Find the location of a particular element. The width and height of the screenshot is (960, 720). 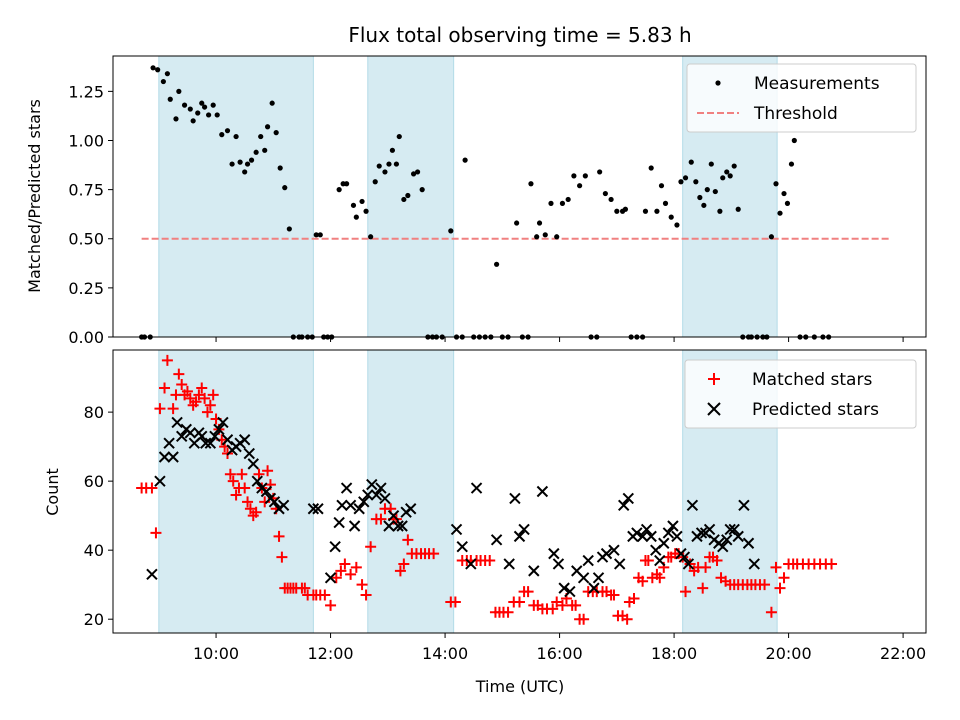

threshold-legend-label: Threshold is located at coordinates (795, 114).